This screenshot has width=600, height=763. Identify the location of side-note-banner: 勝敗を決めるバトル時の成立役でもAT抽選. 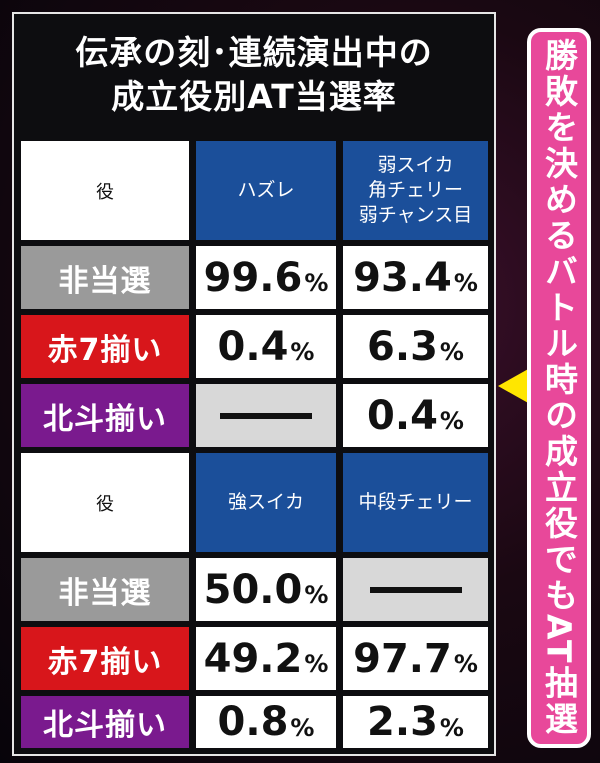
(559, 388).